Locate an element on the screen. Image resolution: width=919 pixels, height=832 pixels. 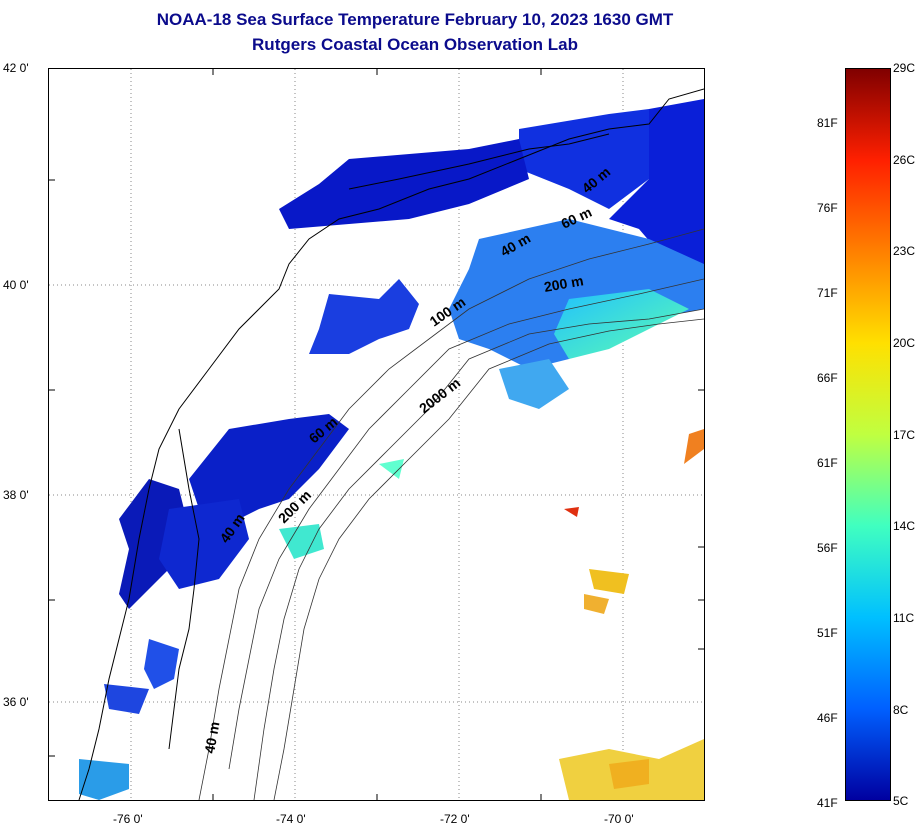
colorbar-c-label: 26C is located at coordinates (904, 160).